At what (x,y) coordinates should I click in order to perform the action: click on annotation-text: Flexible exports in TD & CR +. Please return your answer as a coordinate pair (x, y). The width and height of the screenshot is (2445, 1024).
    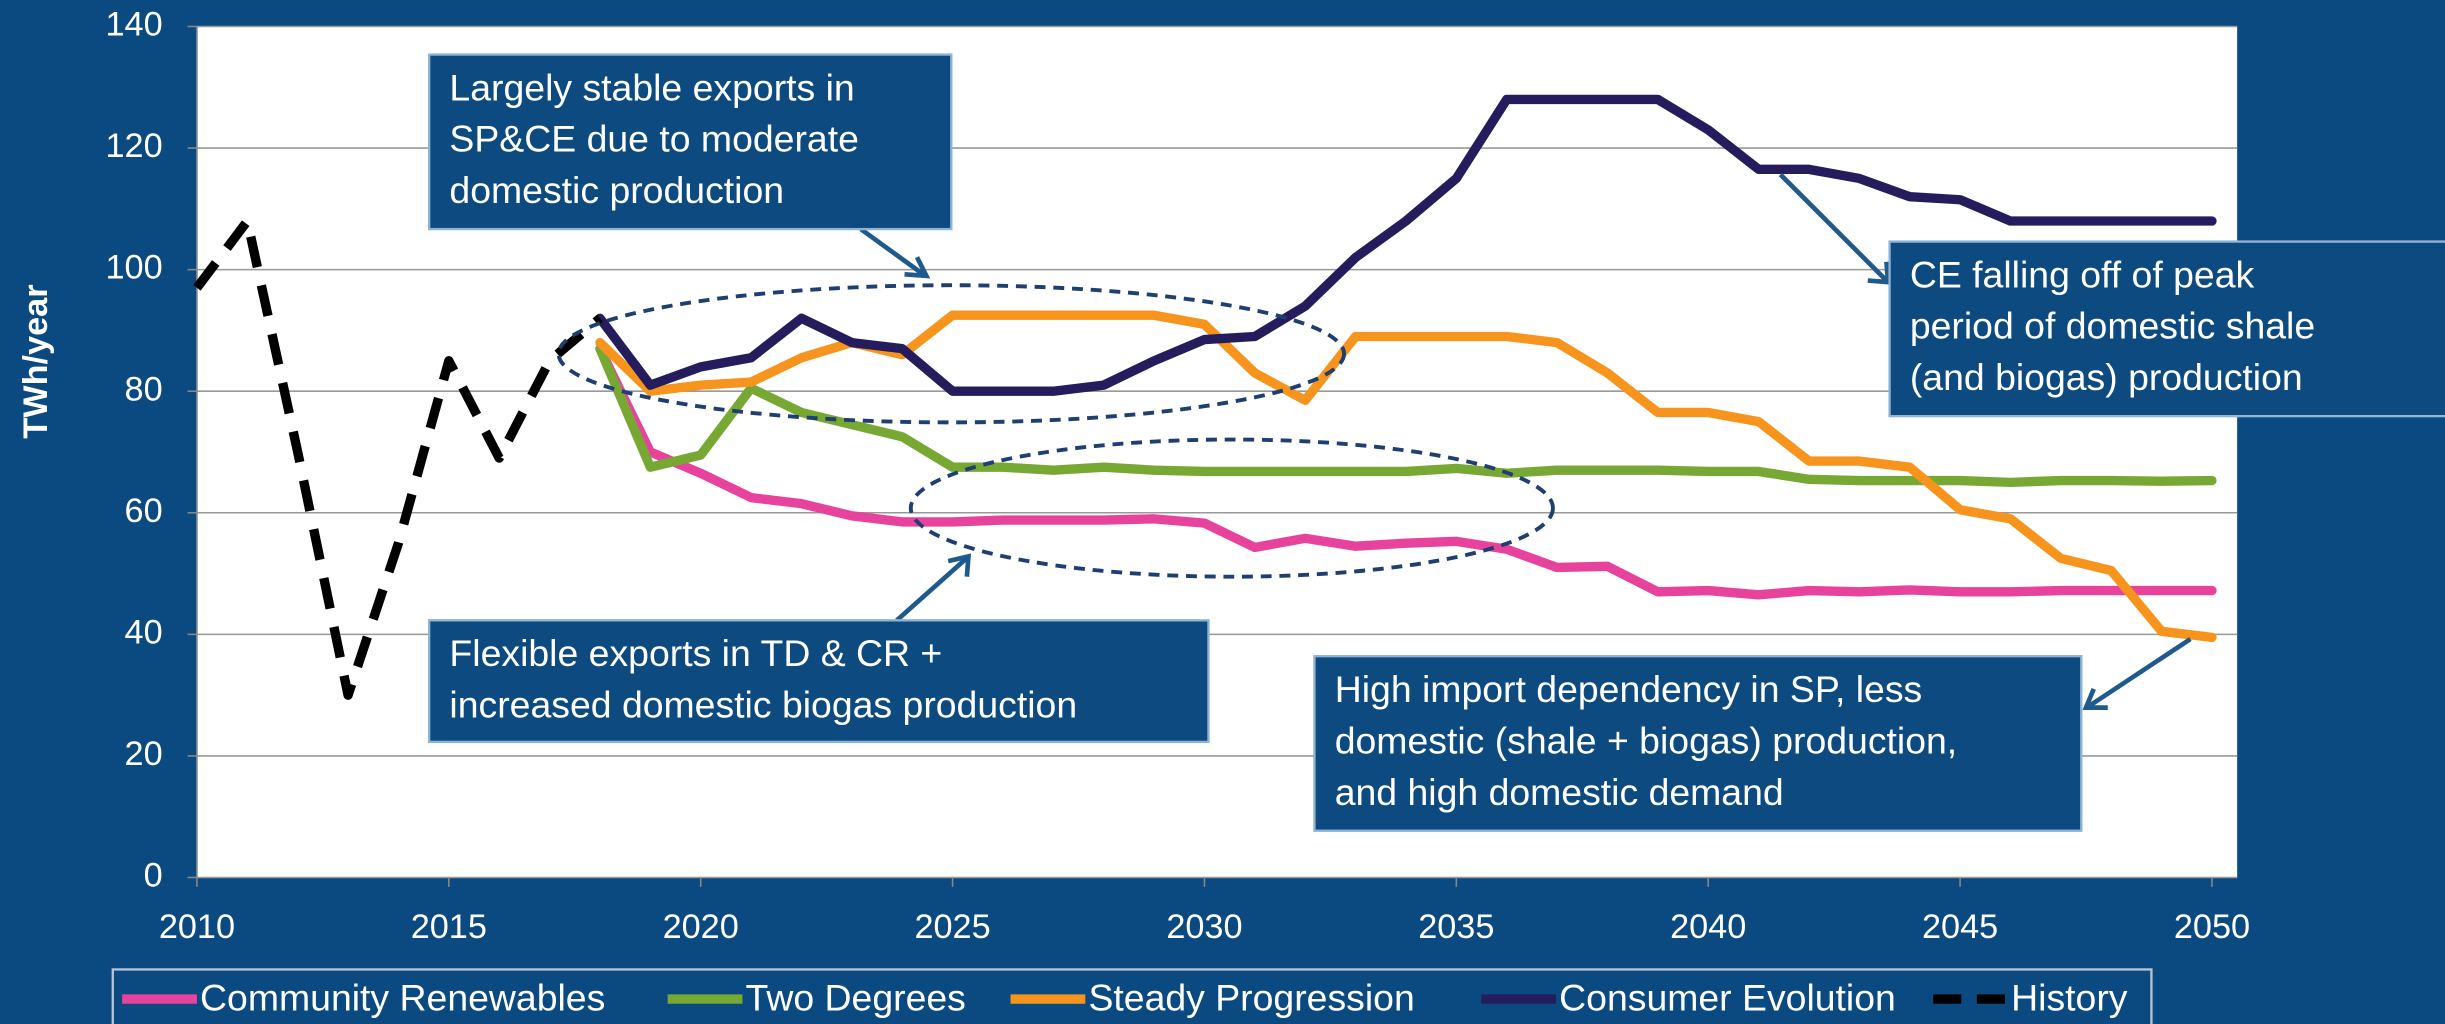
    Looking at the image, I should click on (695, 653).